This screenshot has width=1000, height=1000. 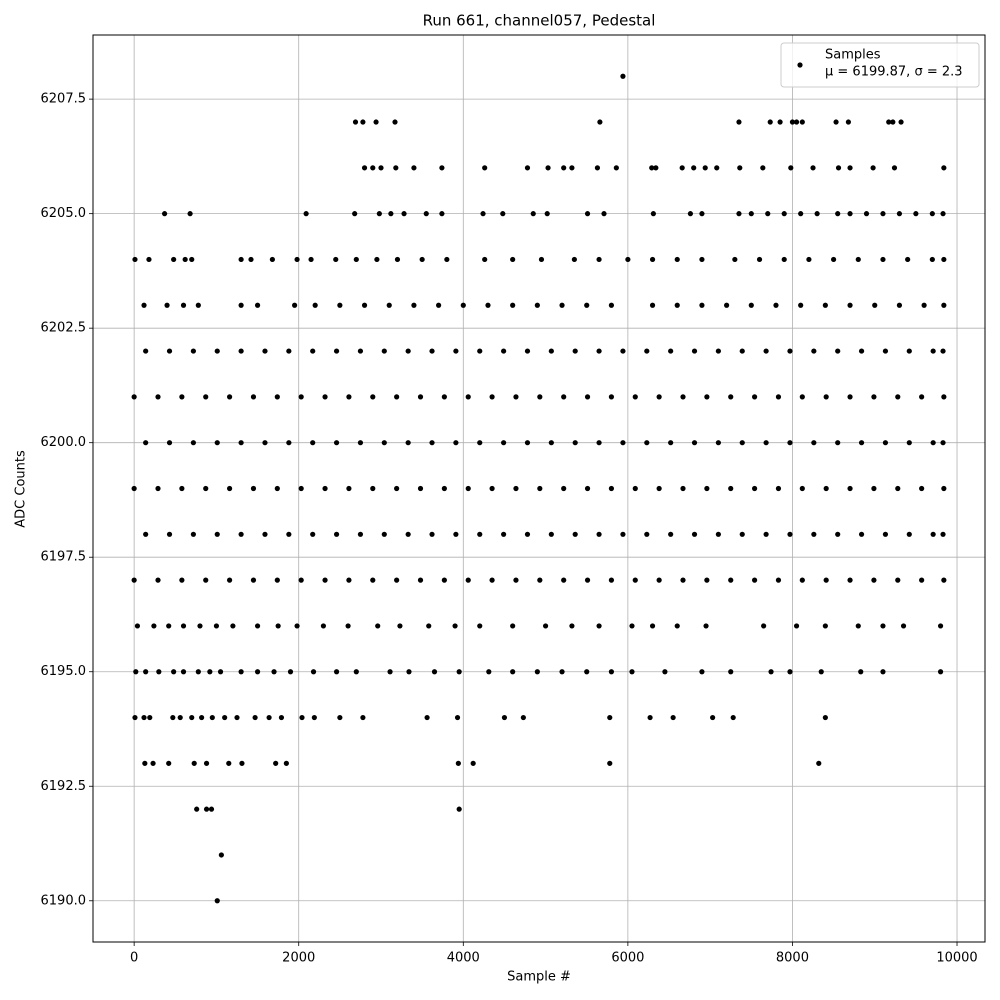 I want to click on legend-note: μ = 6199.87, σ = 2.3, so click(x=894, y=72).